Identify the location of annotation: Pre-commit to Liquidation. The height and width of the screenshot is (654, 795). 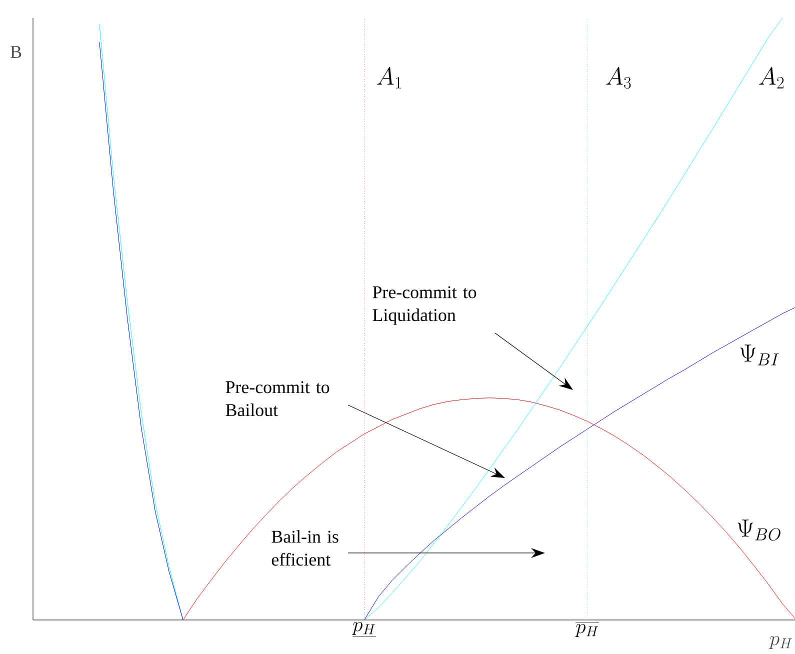
(424, 305).